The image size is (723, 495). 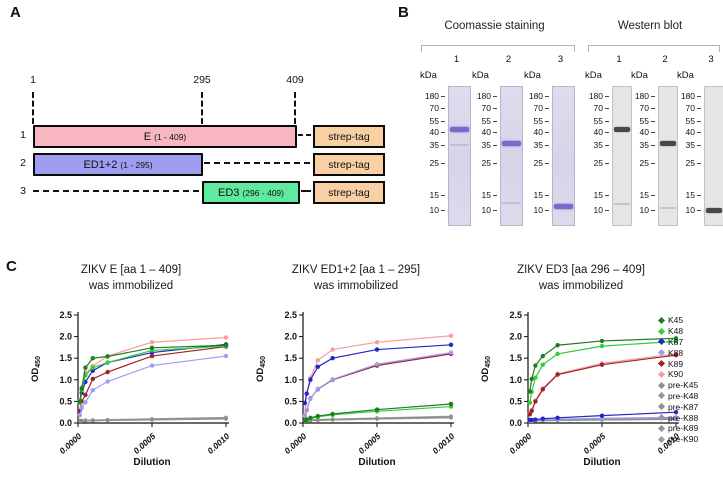 I want to click on legend-item-K89: K89, so click(x=677, y=363).